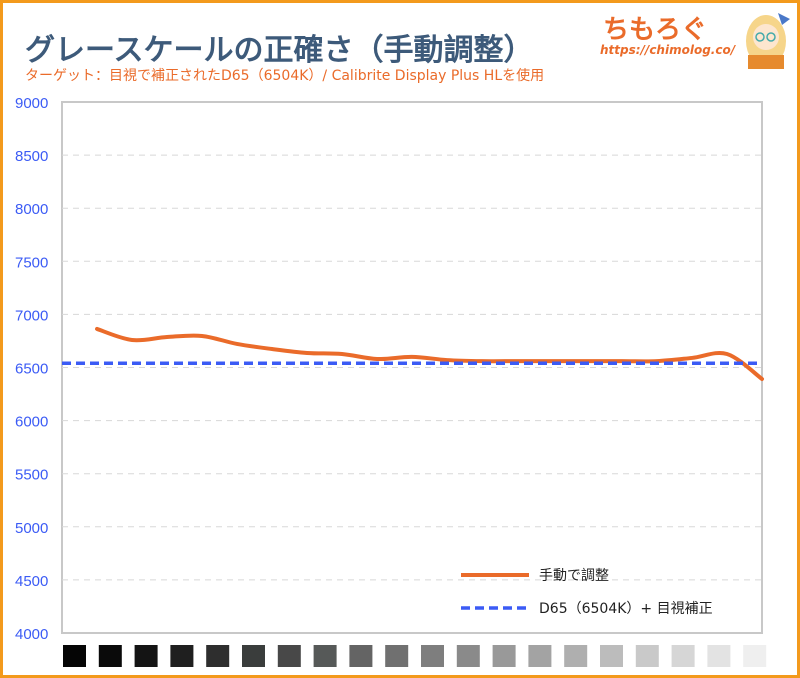 The height and width of the screenshot is (678, 800). Describe the element at coordinates (31, 581) in the screenshot. I see `y-tick-label: 4500` at that location.